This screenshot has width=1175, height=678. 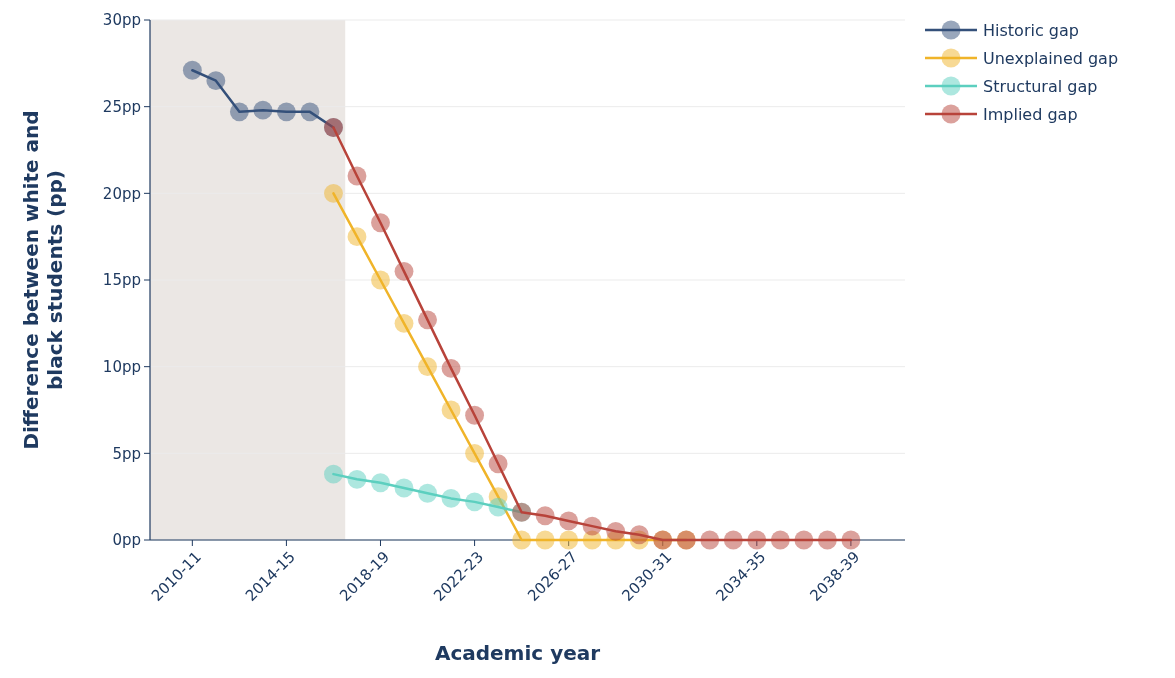 I want to click on y-tick-label: 30pp, so click(x=121, y=20).